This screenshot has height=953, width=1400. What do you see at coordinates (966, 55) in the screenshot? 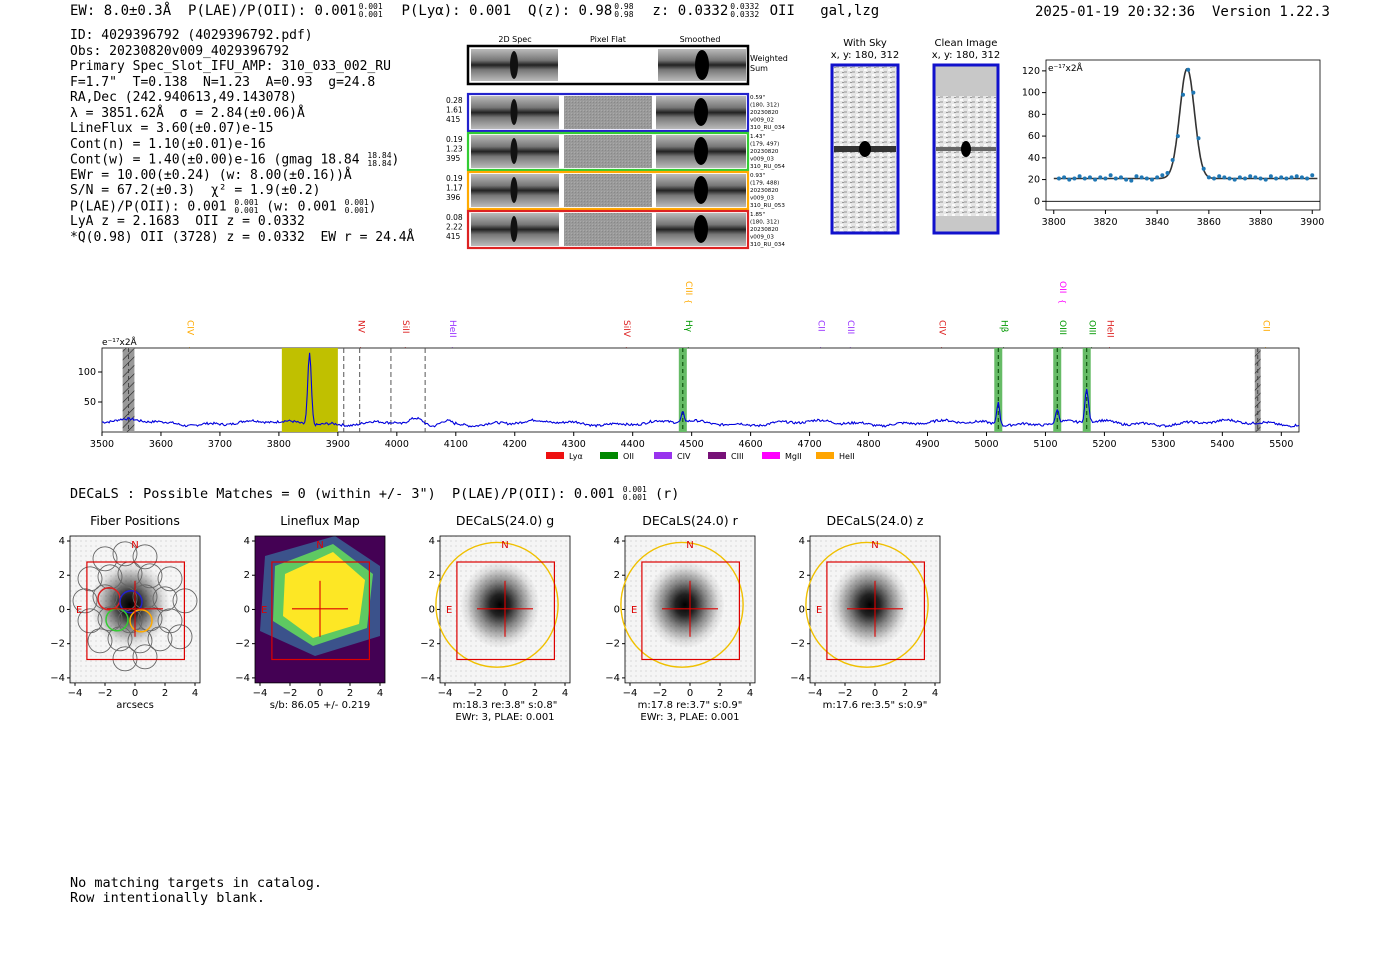
I see `clean-sub: x, y: 180, 312` at bounding box center [966, 55].